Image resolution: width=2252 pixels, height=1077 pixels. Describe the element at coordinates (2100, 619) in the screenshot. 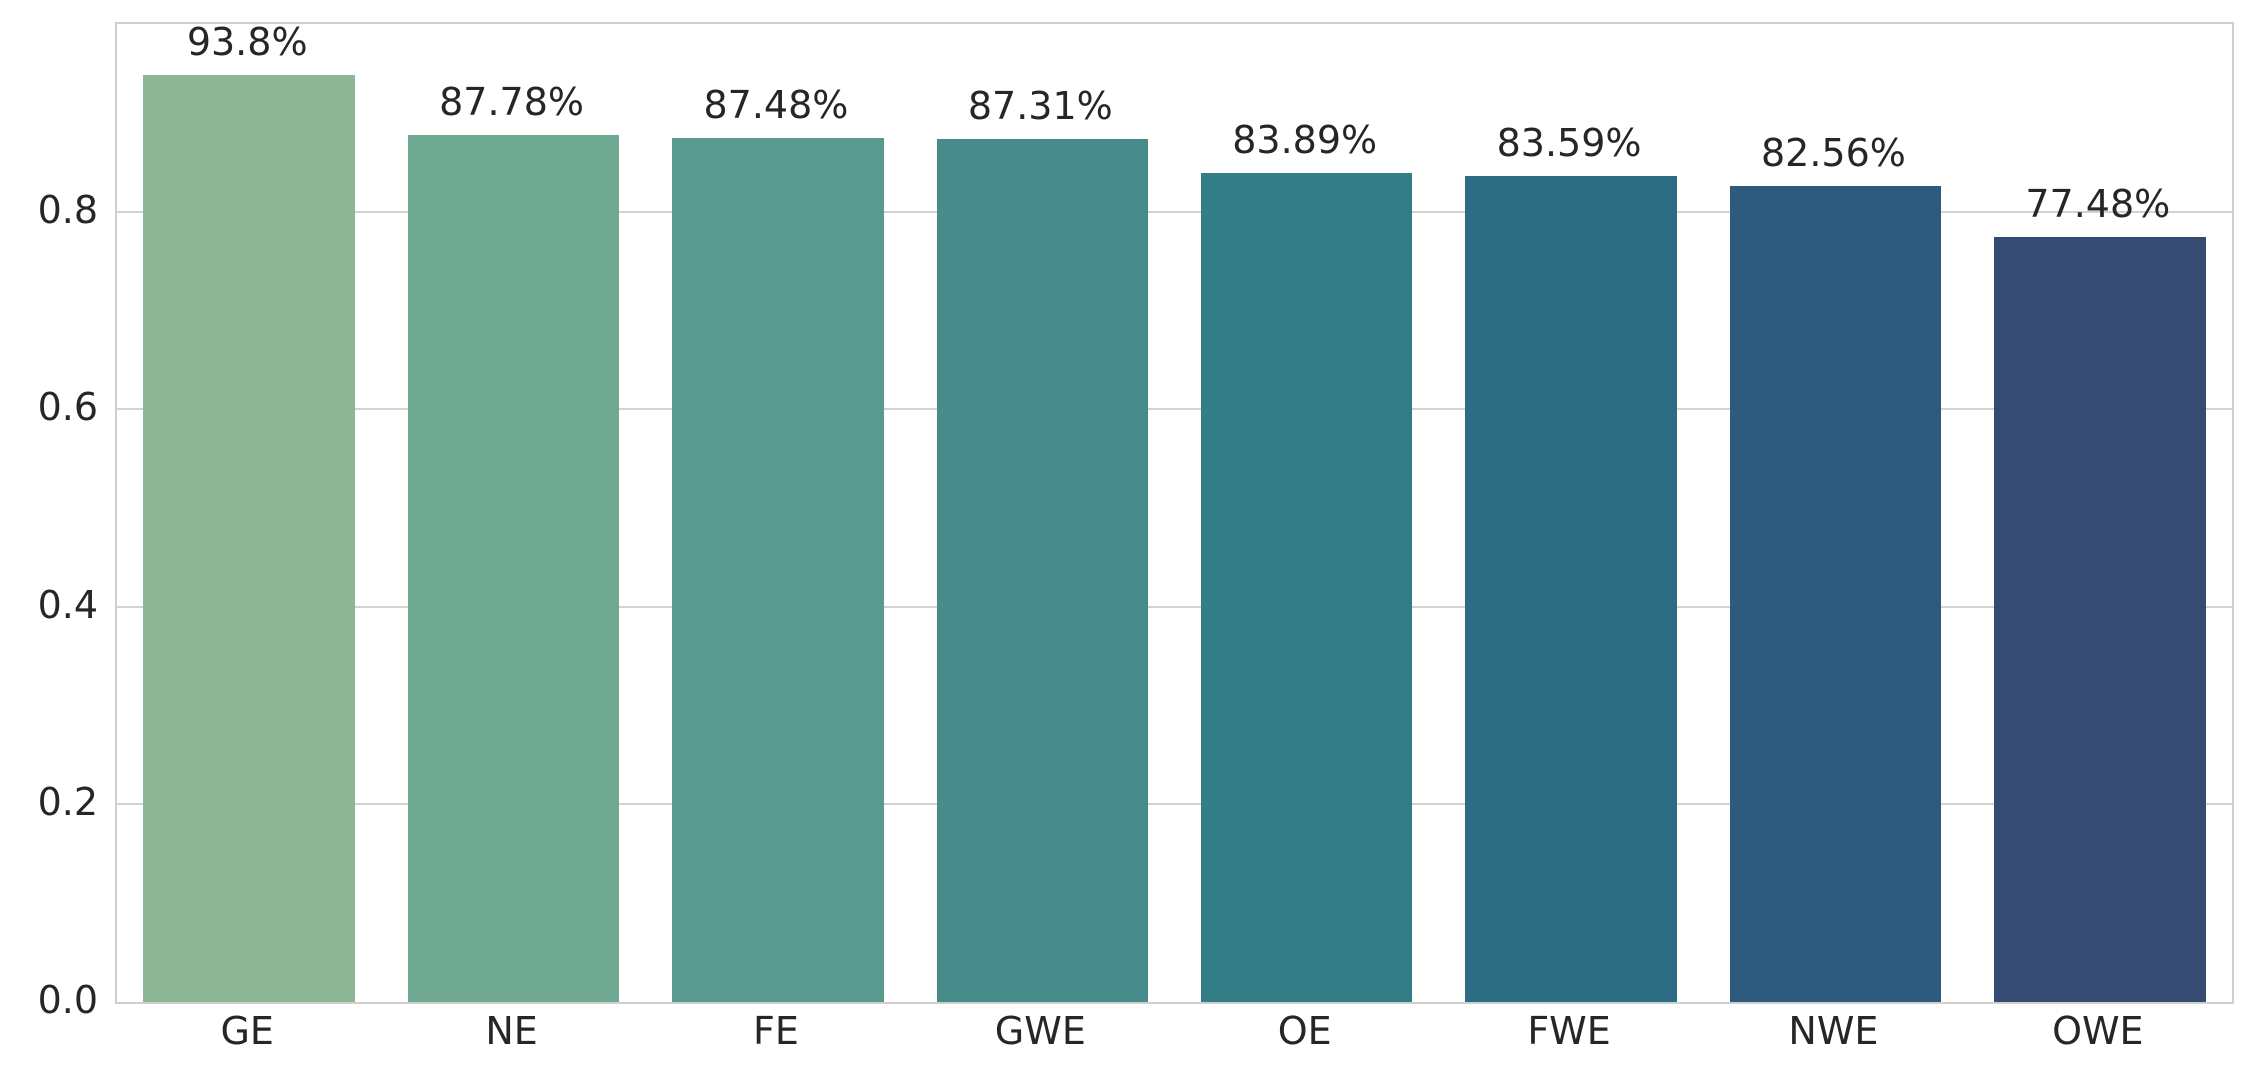

I see `bar-OWE` at that location.